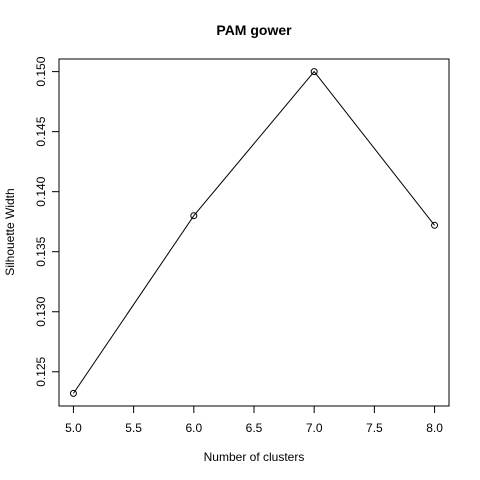  What do you see at coordinates (133, 428) in the screenshot?
I see `x-tick-label: 5.5` at bounding box center [133, 428].